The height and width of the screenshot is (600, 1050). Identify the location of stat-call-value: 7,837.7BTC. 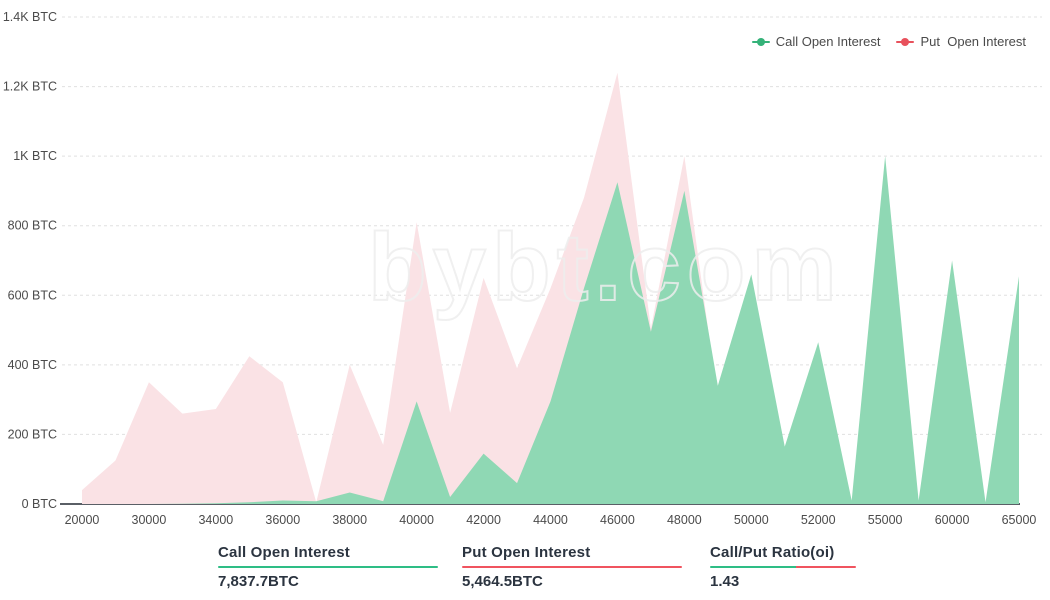
(258, 581).